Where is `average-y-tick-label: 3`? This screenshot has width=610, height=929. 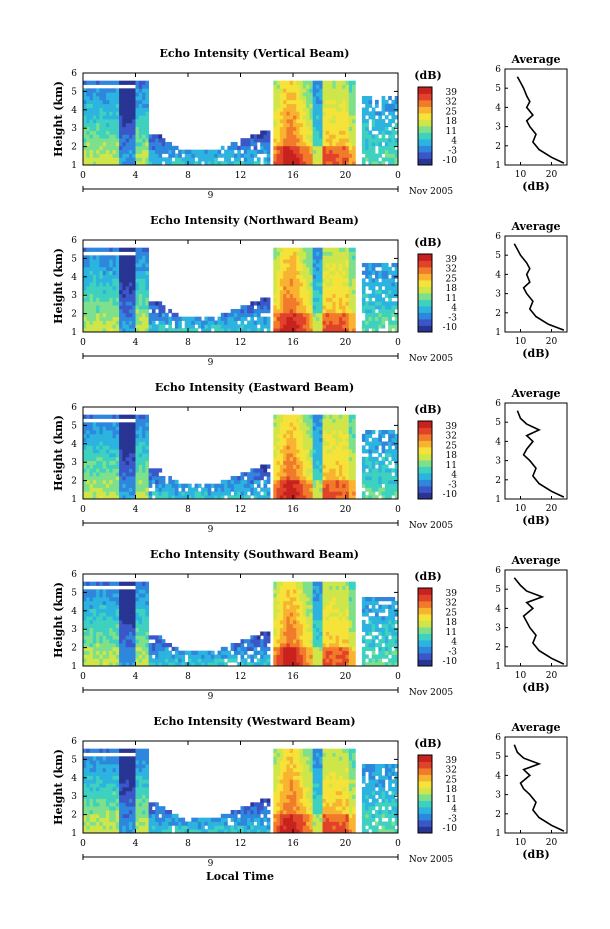
average-y-tick-label: 3 is located at coordinates (498, 462).